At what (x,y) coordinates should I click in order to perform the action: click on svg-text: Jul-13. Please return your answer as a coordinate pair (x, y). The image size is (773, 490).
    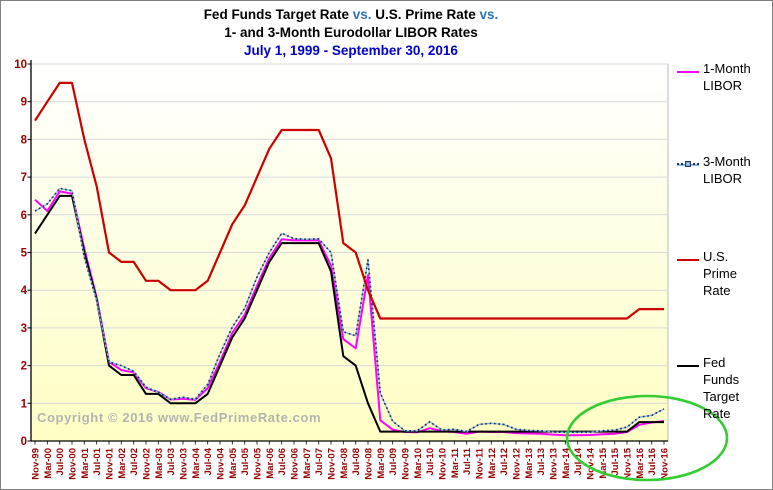
    Looking at the image, I should click on (541, 461).